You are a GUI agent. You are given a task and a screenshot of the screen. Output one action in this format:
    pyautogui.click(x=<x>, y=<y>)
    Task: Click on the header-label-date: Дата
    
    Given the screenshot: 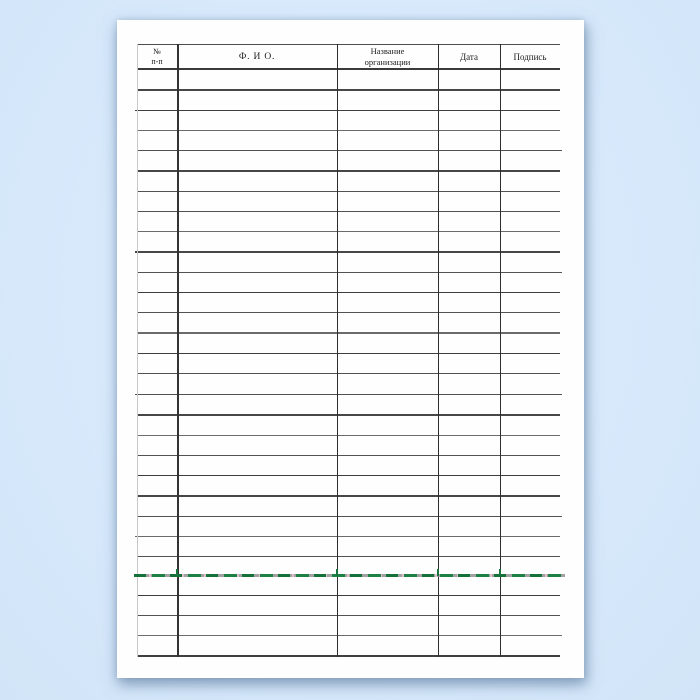 What is the action you would take?
    pyautogui.click(x=469, y=56)
    